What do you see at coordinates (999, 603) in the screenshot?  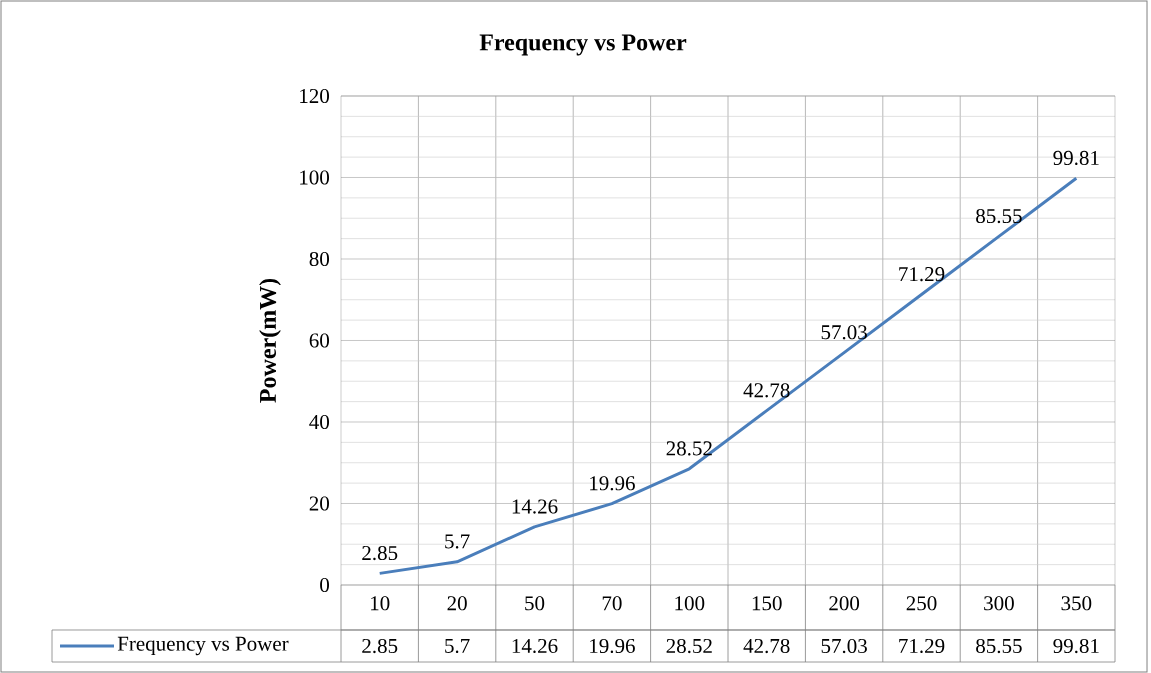 I see `x-tick-label: 300` at bounding box center [999, 603].